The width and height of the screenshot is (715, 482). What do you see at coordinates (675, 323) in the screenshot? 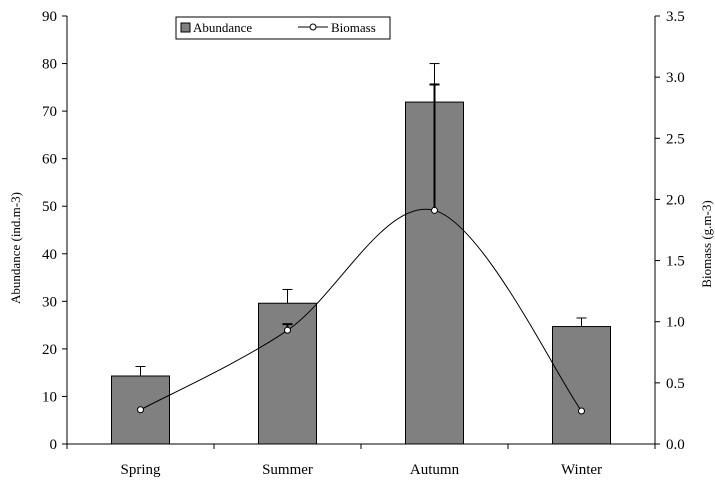
I see `y-right-tick-label: 1.0` at bounding box center [675, 323].